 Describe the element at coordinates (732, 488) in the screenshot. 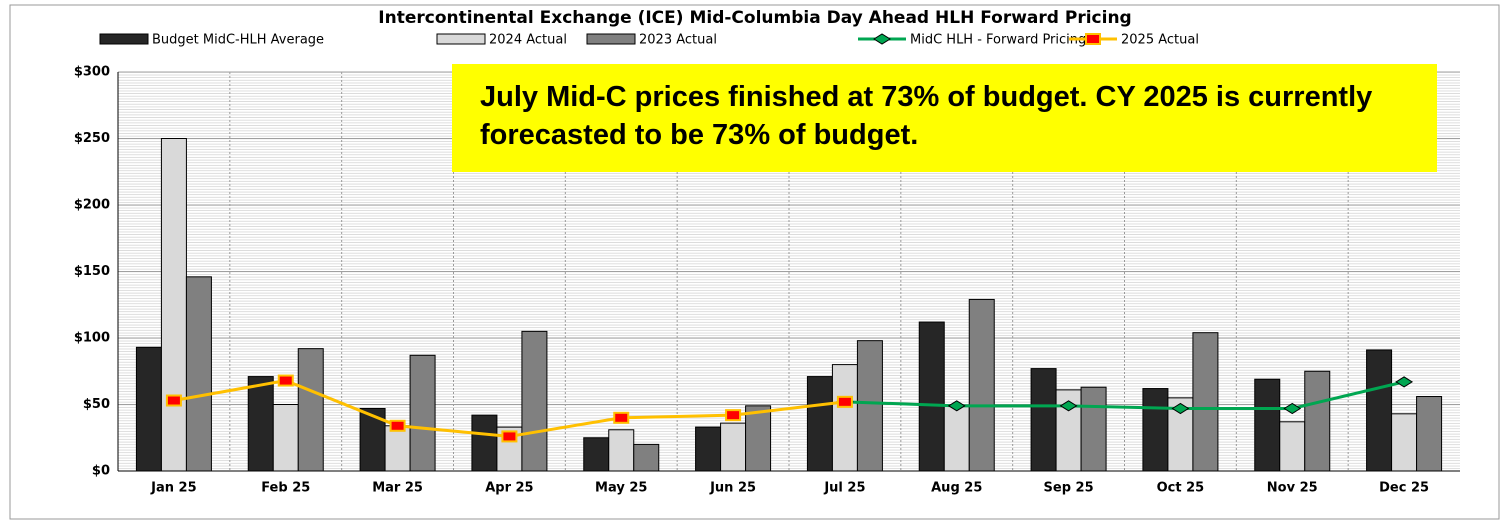

I see `x-tick-label: Jun 25` at that location.